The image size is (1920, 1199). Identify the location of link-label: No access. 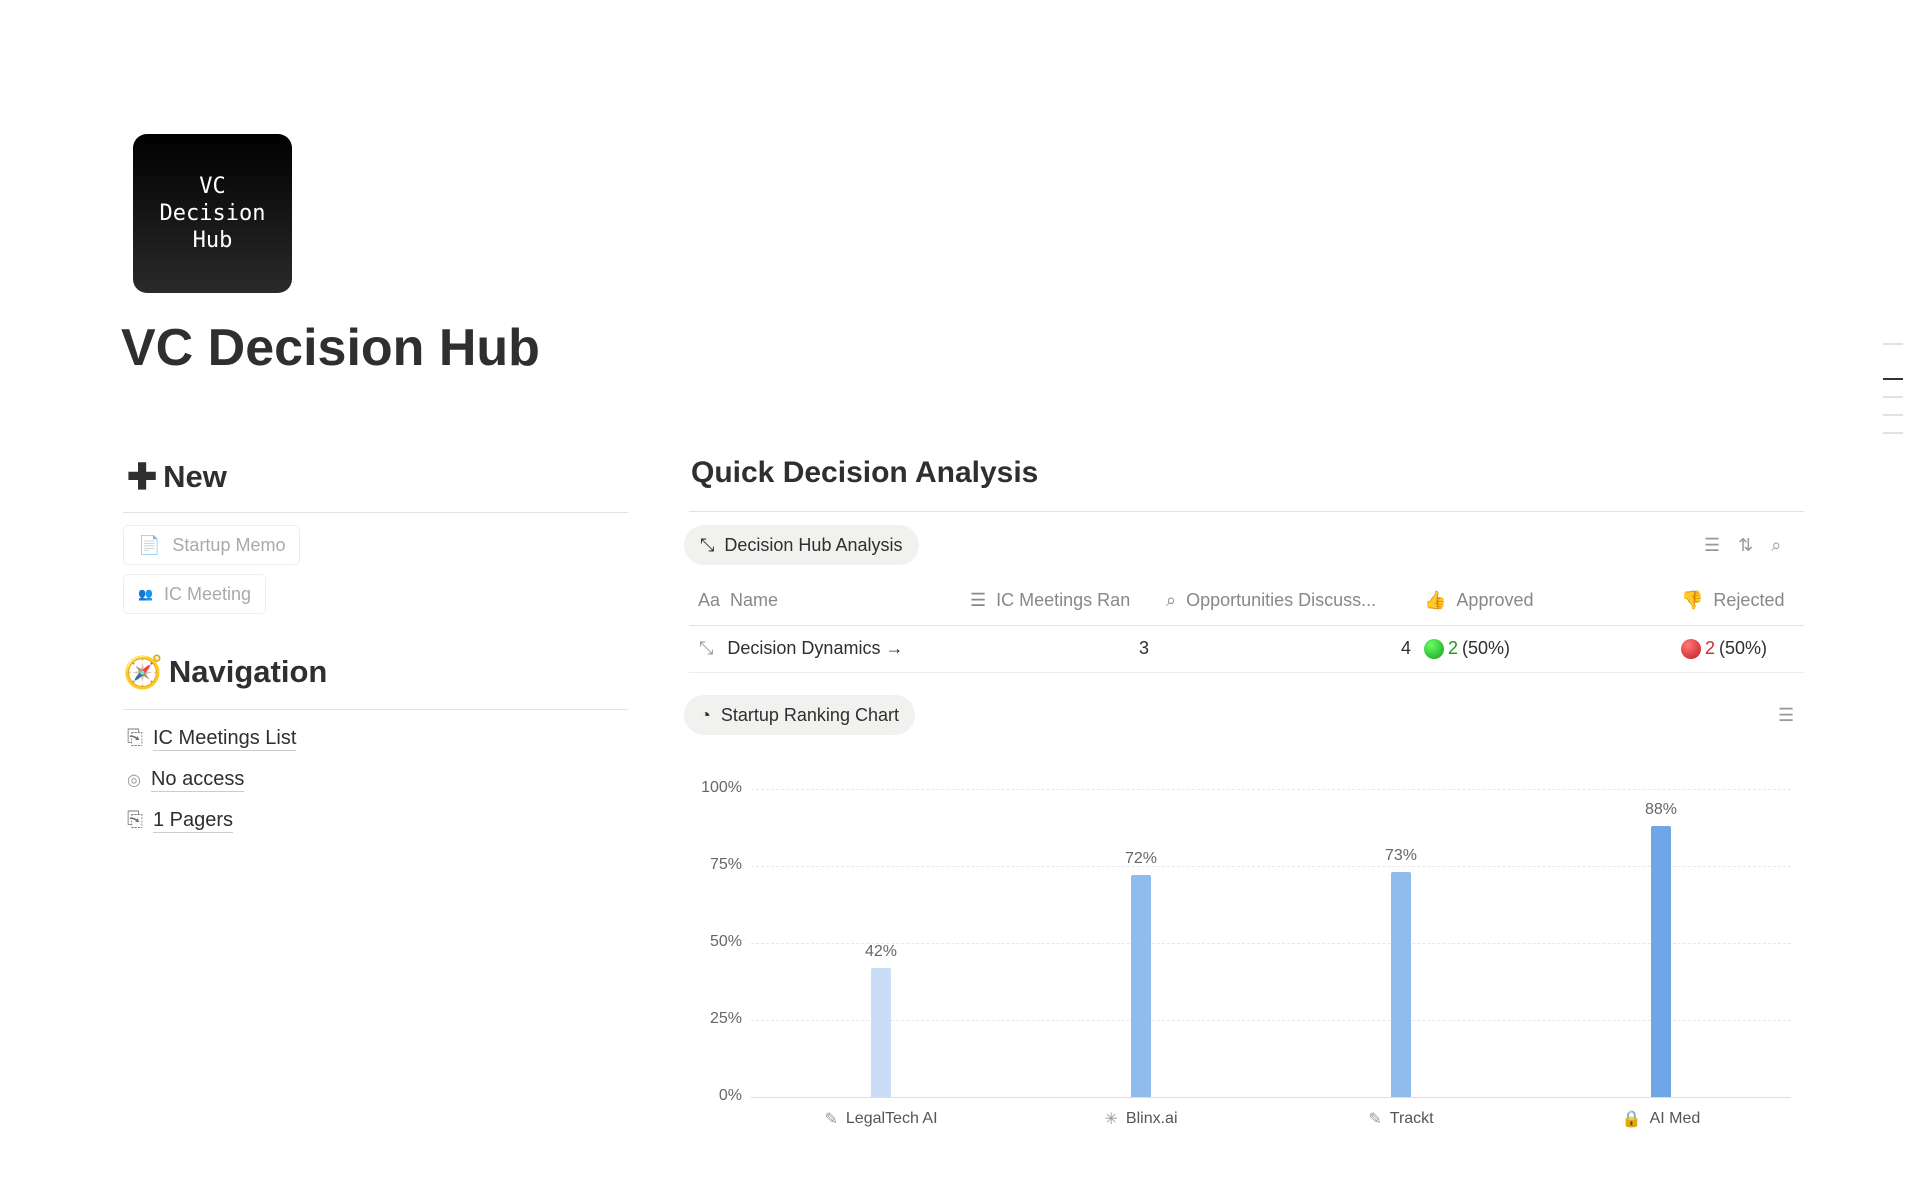
(197, 780).